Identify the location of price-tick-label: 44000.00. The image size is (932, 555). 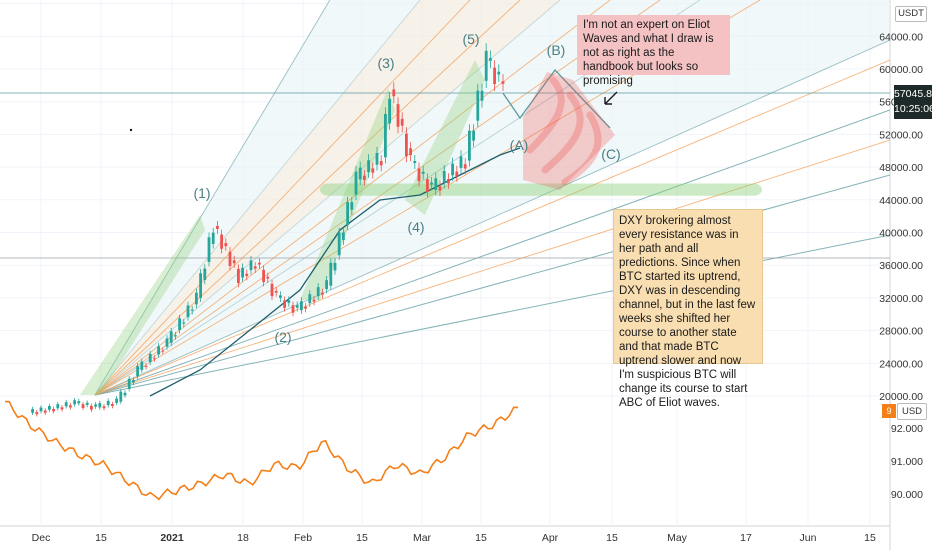
(901, 201).